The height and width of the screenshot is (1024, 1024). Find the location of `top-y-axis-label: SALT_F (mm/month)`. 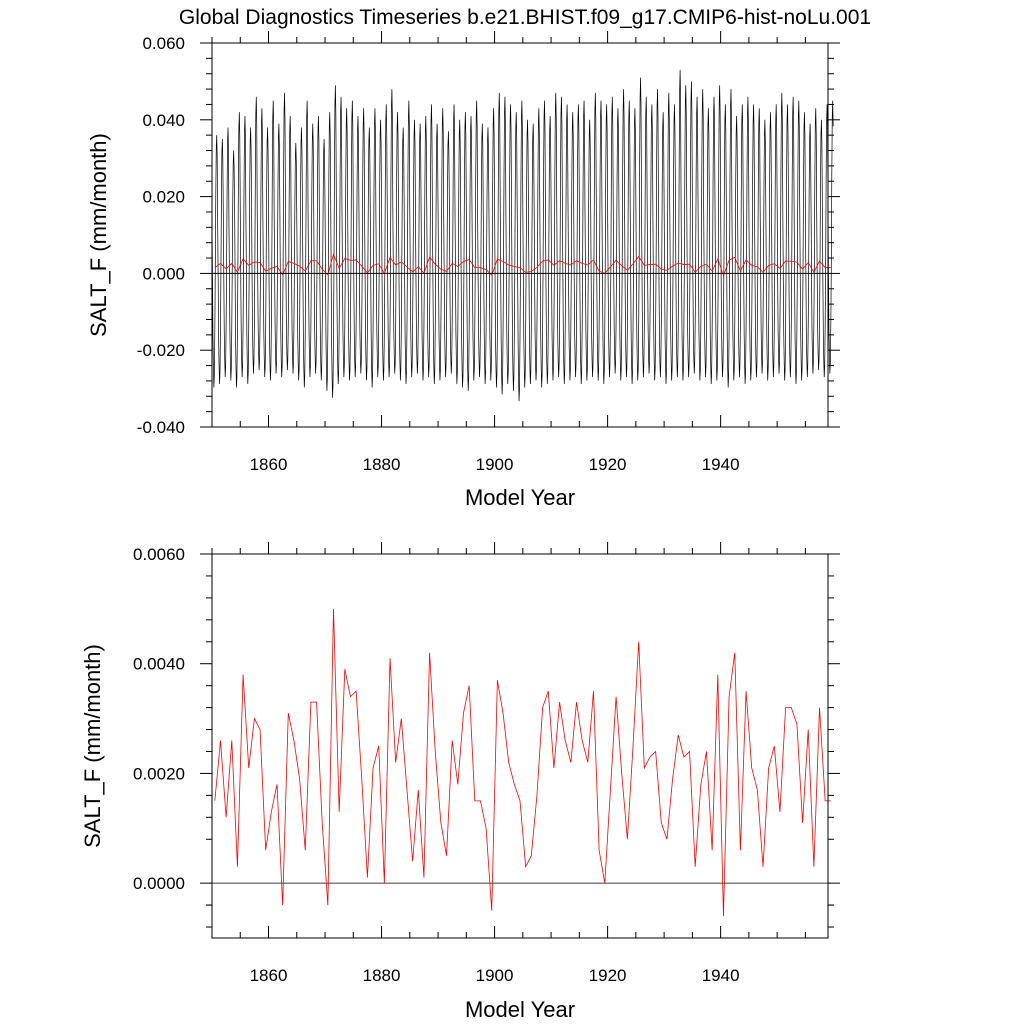

top-y-axis-label: SALT_F (mm/month) is located at coordinates (98, 235).